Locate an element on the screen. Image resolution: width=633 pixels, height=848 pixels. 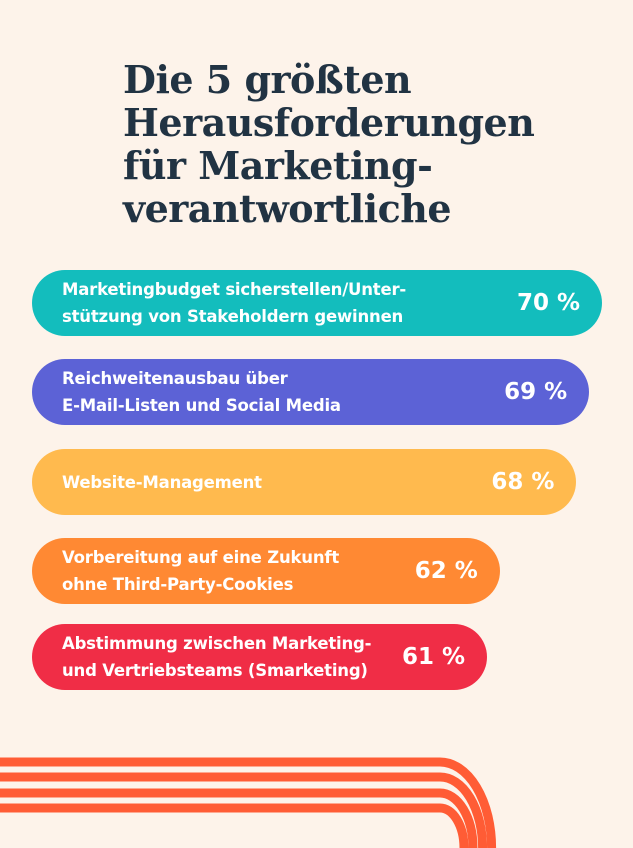
bar-value-label: 68 % is located at coordinates (523, 482).